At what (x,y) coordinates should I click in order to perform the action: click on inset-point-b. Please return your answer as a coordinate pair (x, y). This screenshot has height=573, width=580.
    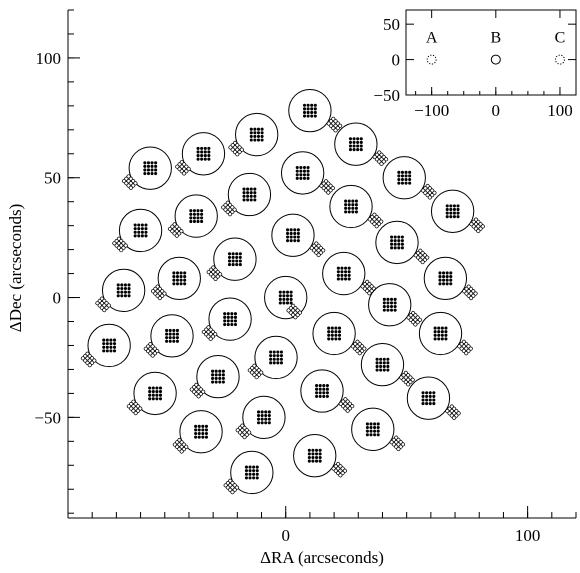
    Looking at the image, I should click on (495, 59).